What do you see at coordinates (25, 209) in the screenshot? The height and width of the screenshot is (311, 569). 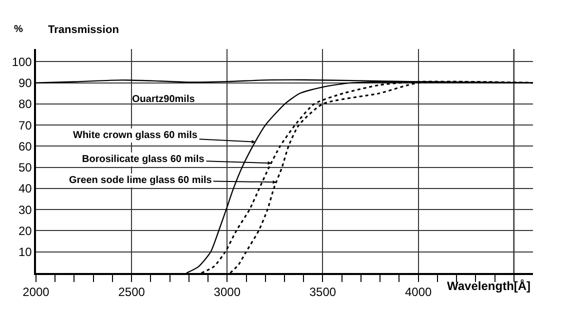 I see `y-tick-label: 30` at bounding box center [25, 209].